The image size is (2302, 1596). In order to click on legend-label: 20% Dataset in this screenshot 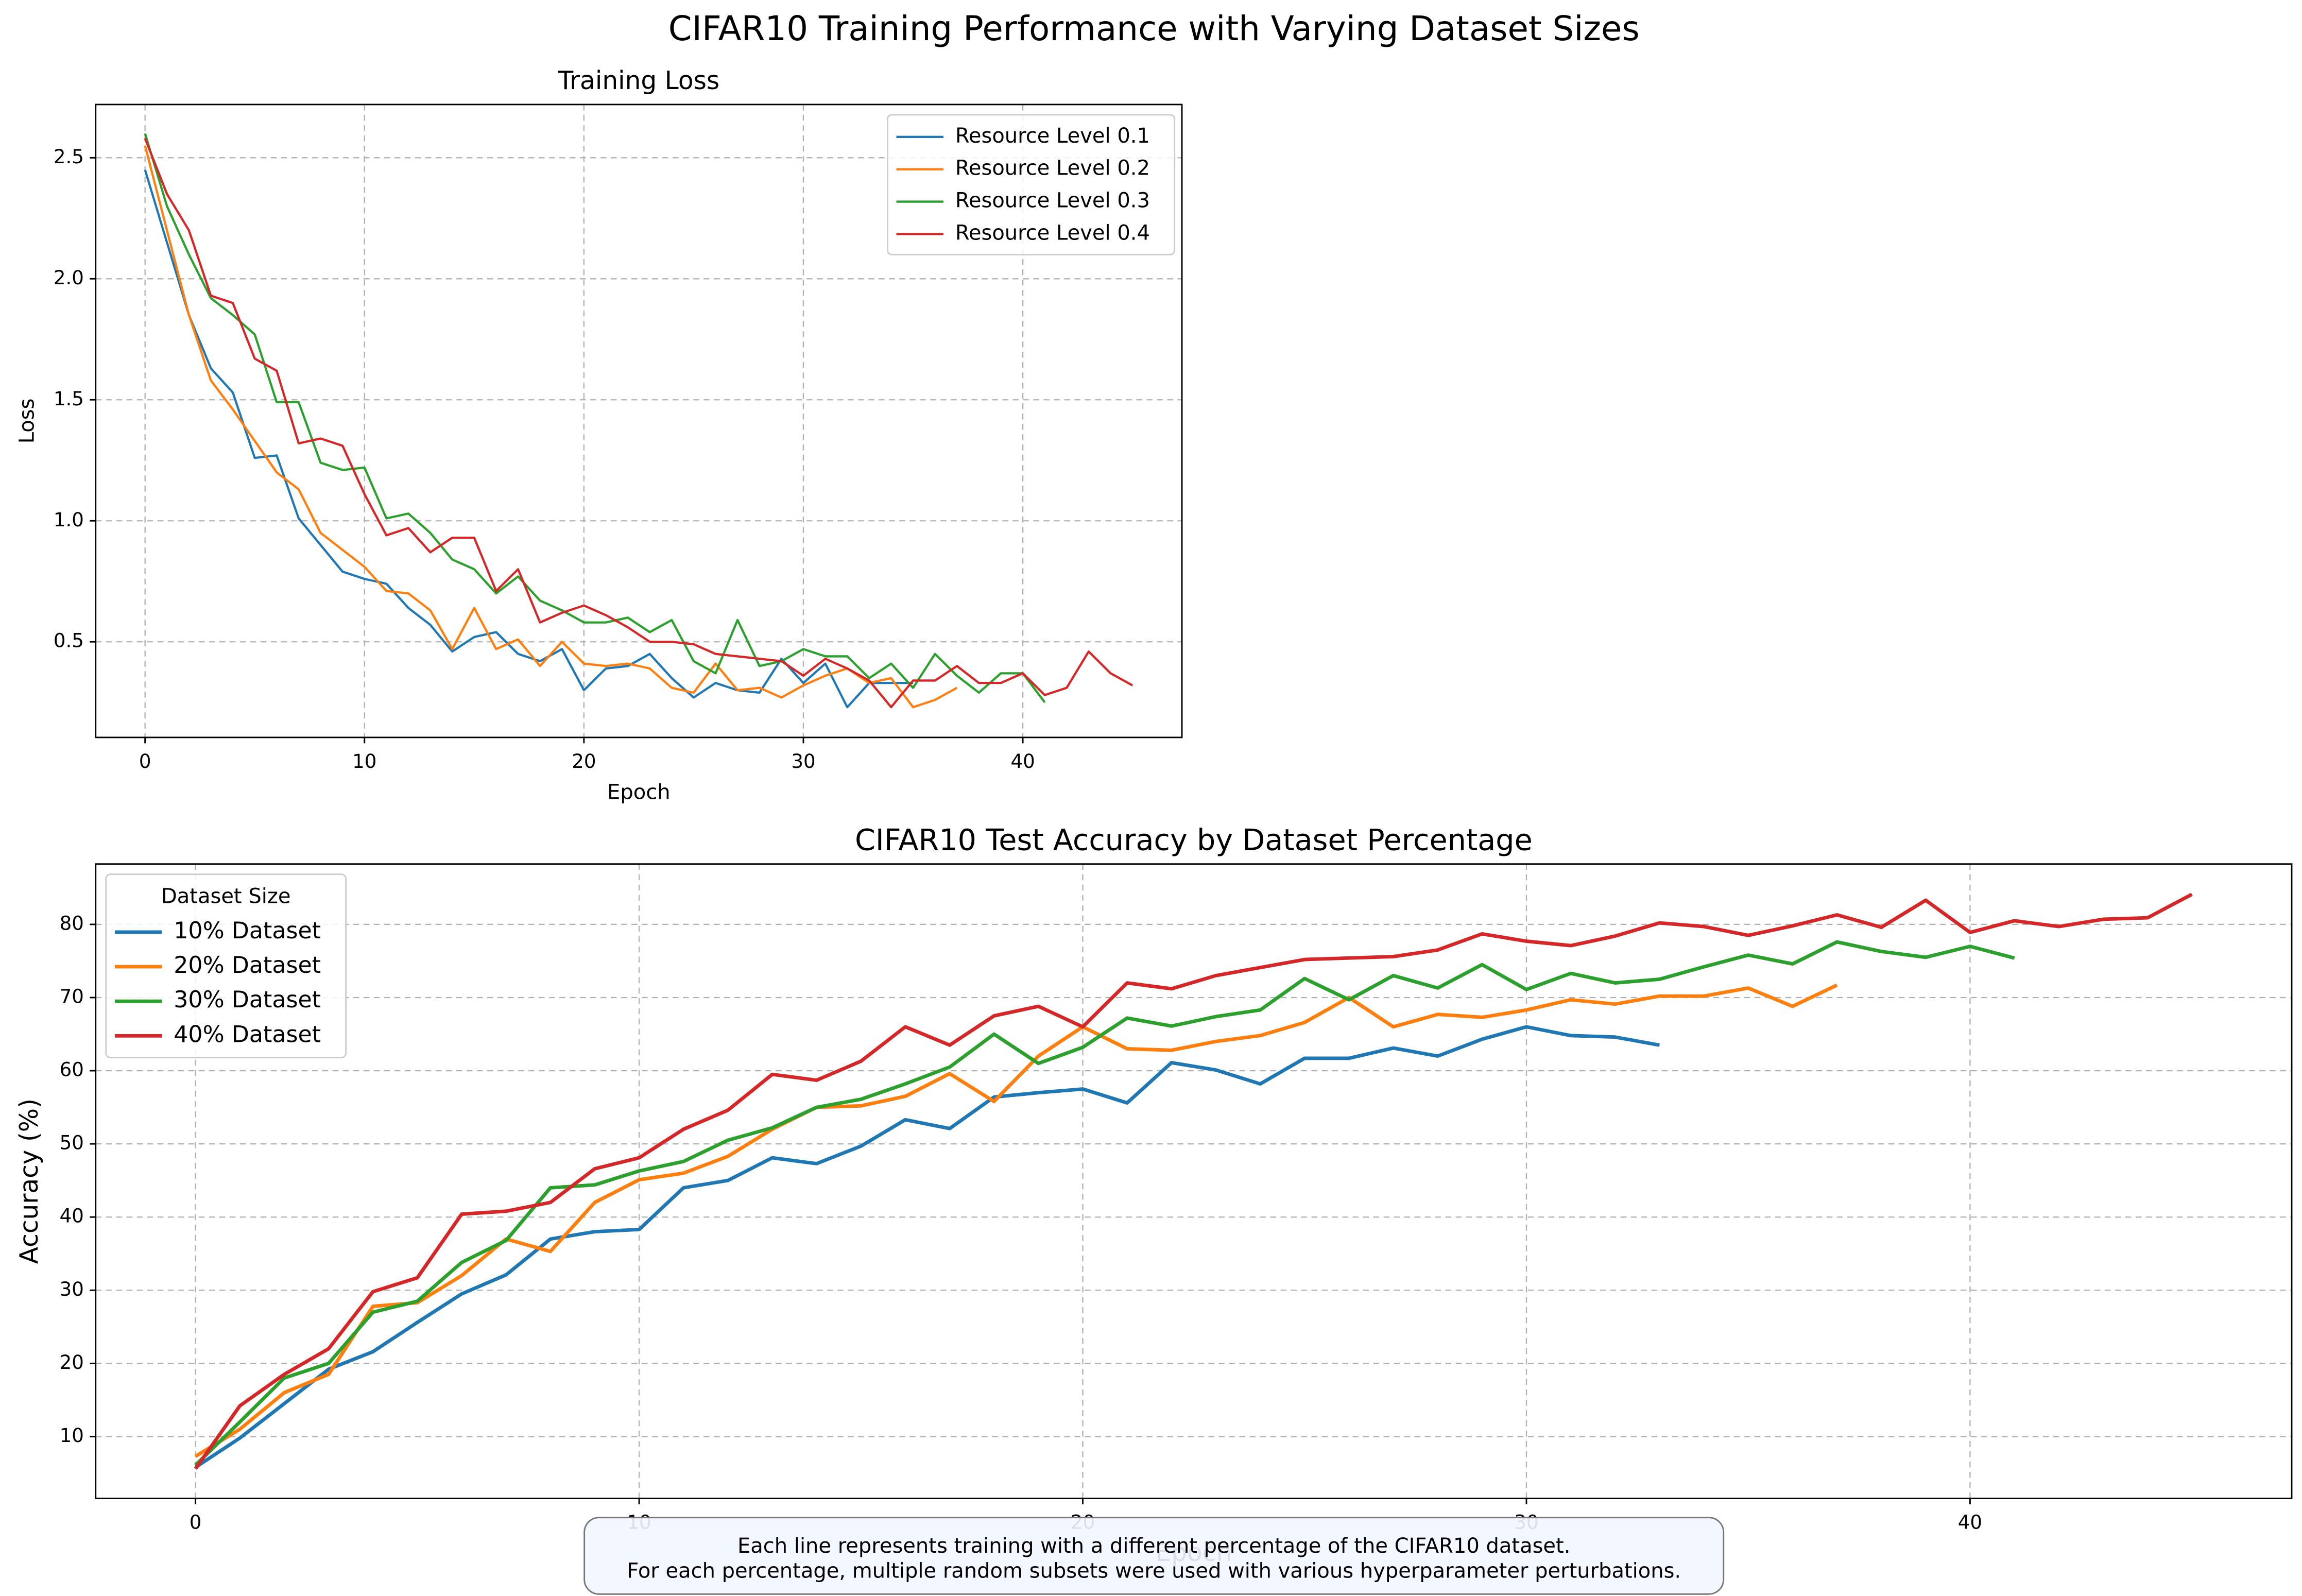, I will do `click(247, 965)`.